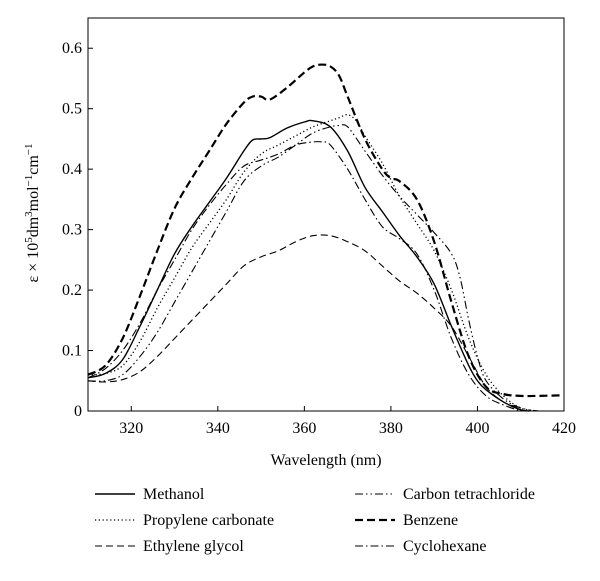 The height and width of the screenshot is (581, 600). I want to click on x-tick-label: 360, so click(304, 428).